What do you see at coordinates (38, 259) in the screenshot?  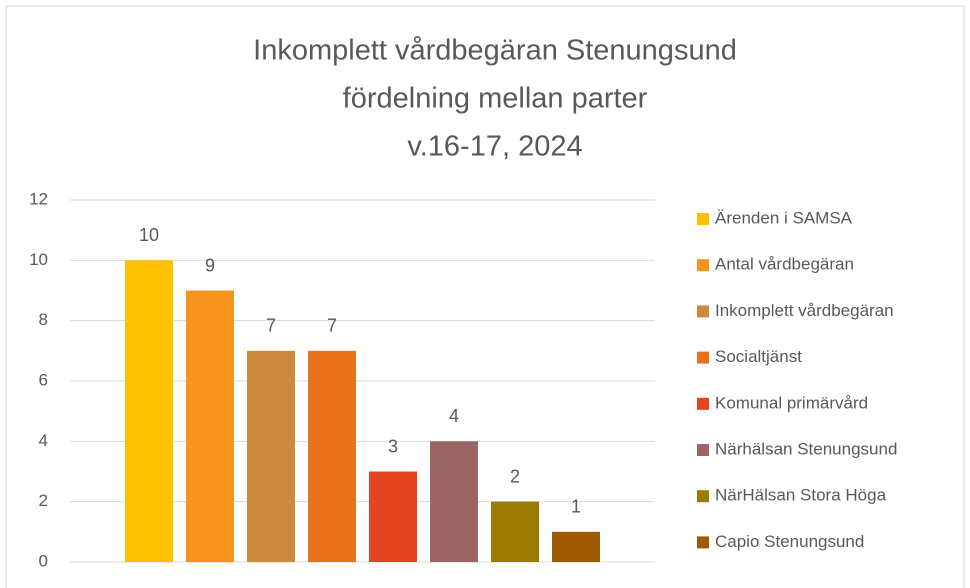 I see `y-tick-label: 10` at bounding box center [38, 259].